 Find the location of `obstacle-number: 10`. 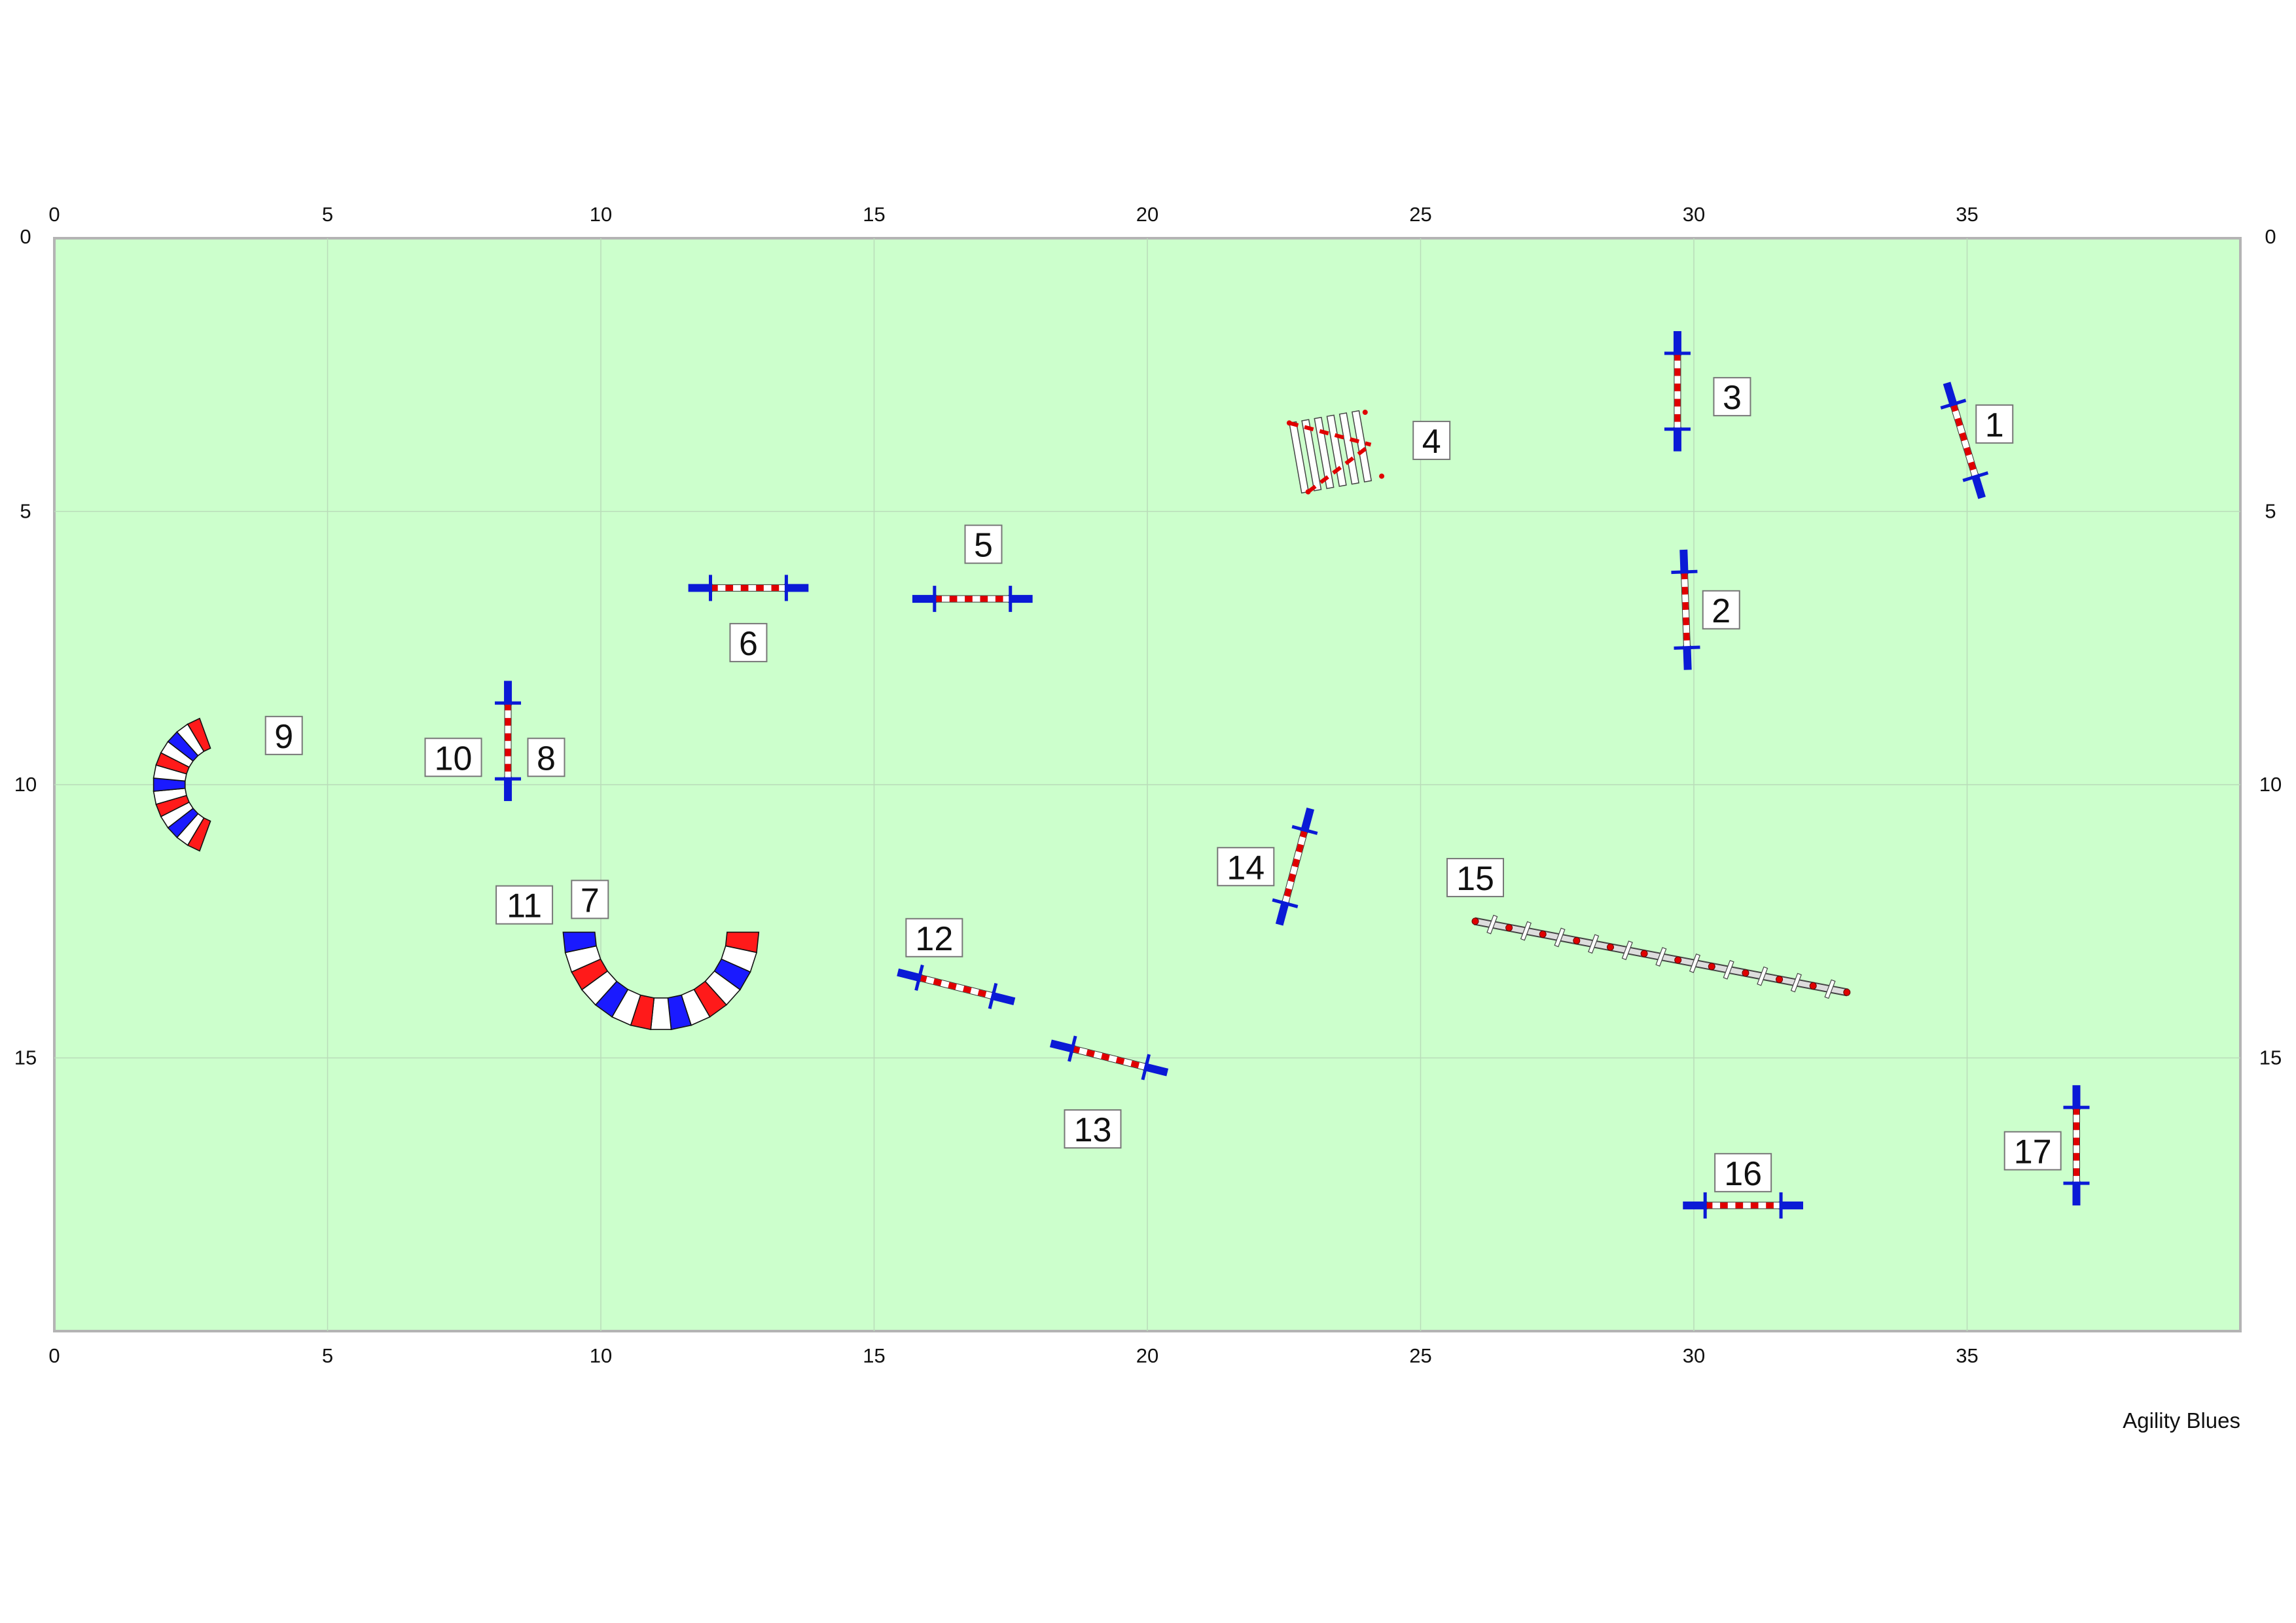

obstacle-number: 10 is located at coordinates (453, 757).